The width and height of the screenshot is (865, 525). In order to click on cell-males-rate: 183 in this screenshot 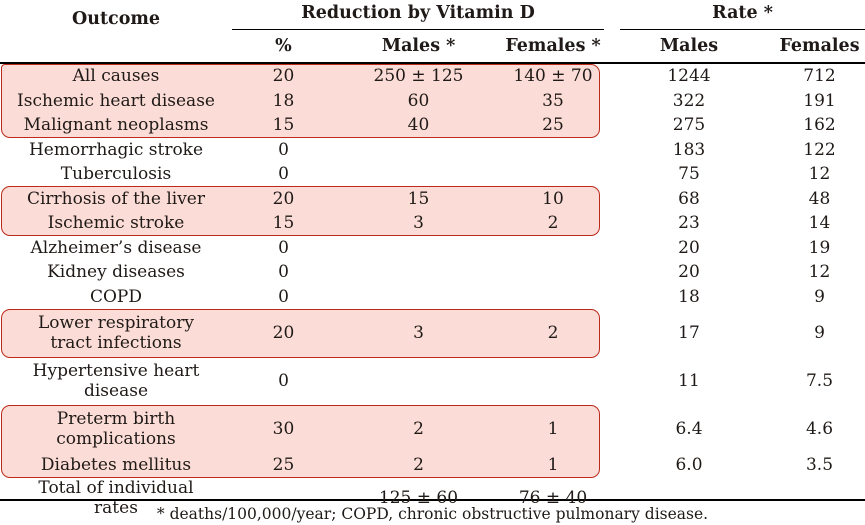, I will do `click(689, 149)`.